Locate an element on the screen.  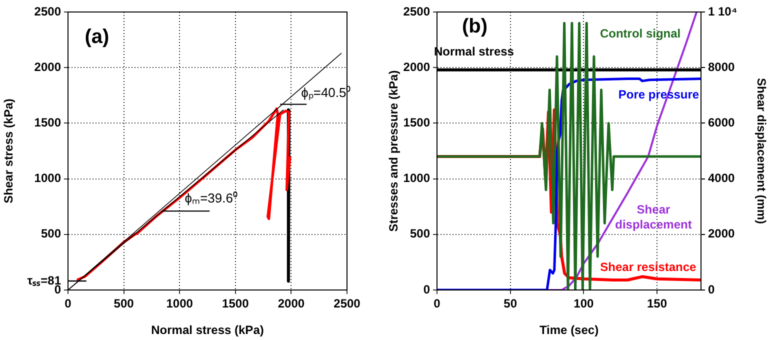
series-label: Control signal is located at coordinates (640, 33).